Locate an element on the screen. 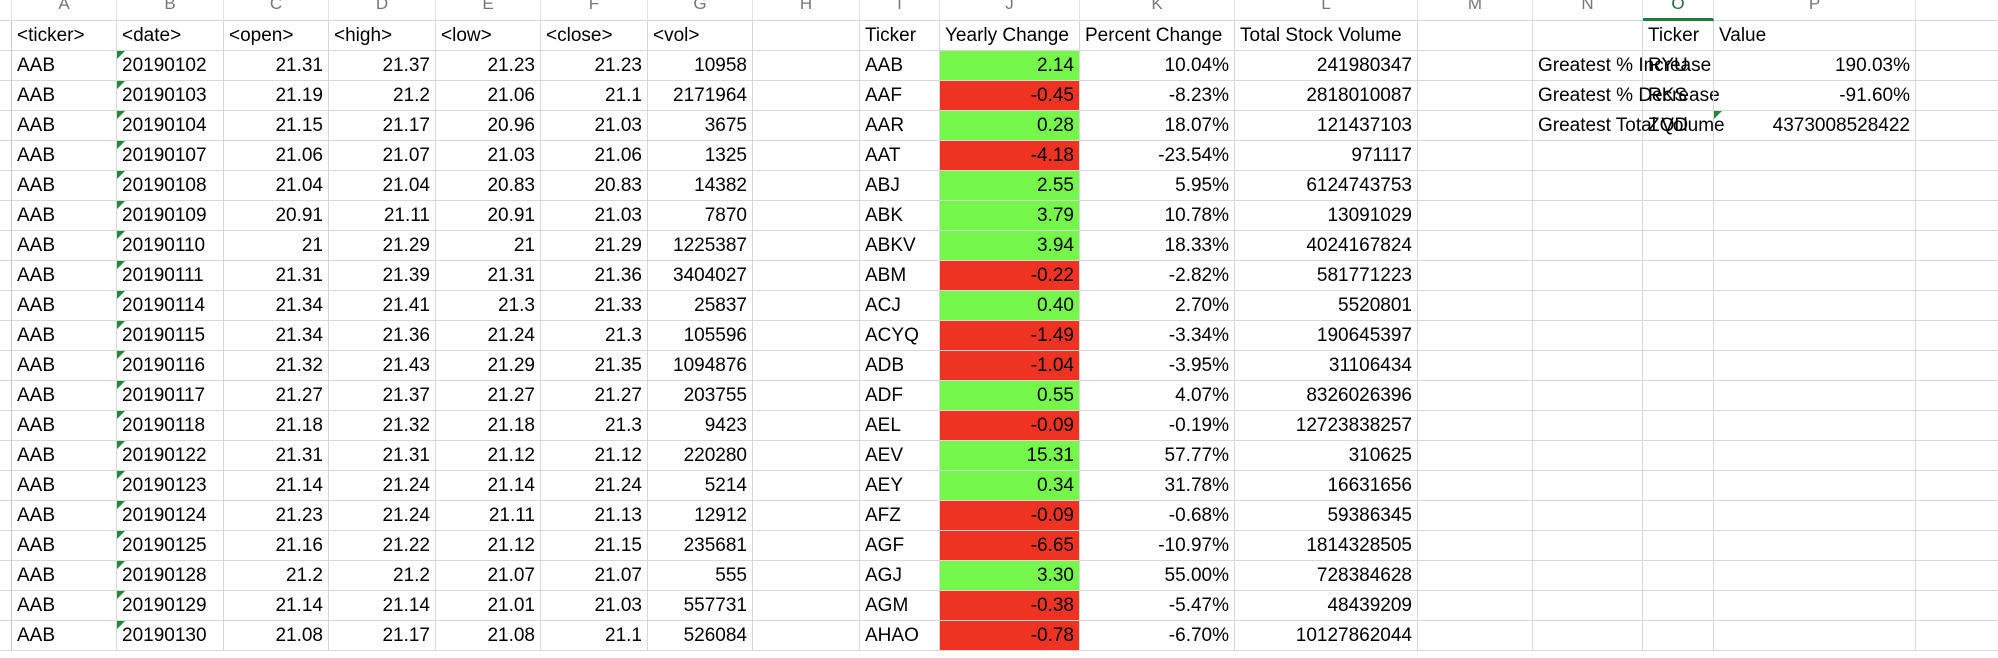  raw-data-cell: 21.3 is located at coordinates (488, 306).